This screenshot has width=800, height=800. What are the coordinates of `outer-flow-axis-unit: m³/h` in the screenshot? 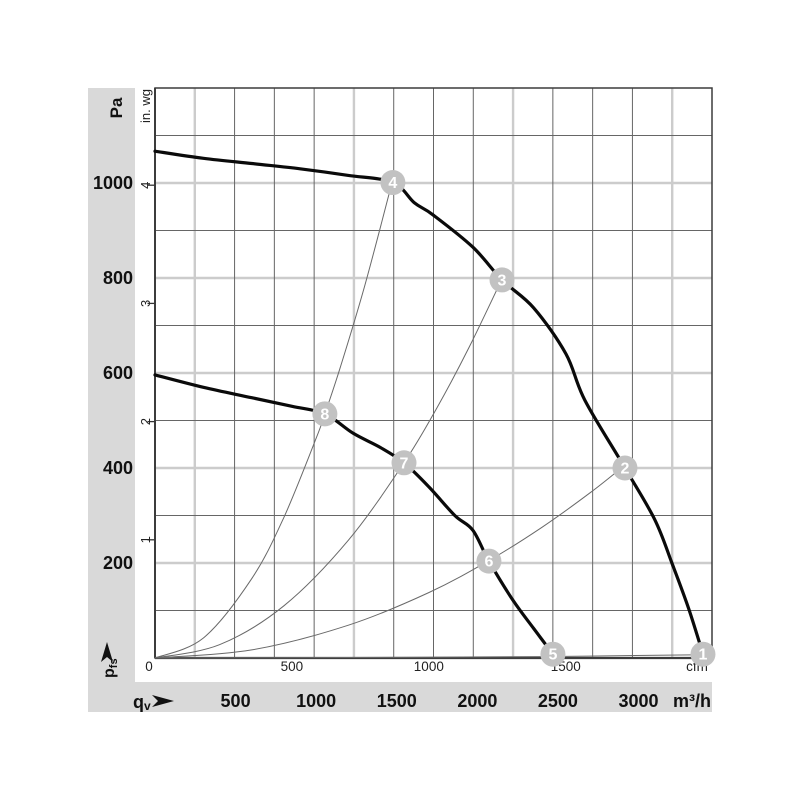 It's located at (692, 701).